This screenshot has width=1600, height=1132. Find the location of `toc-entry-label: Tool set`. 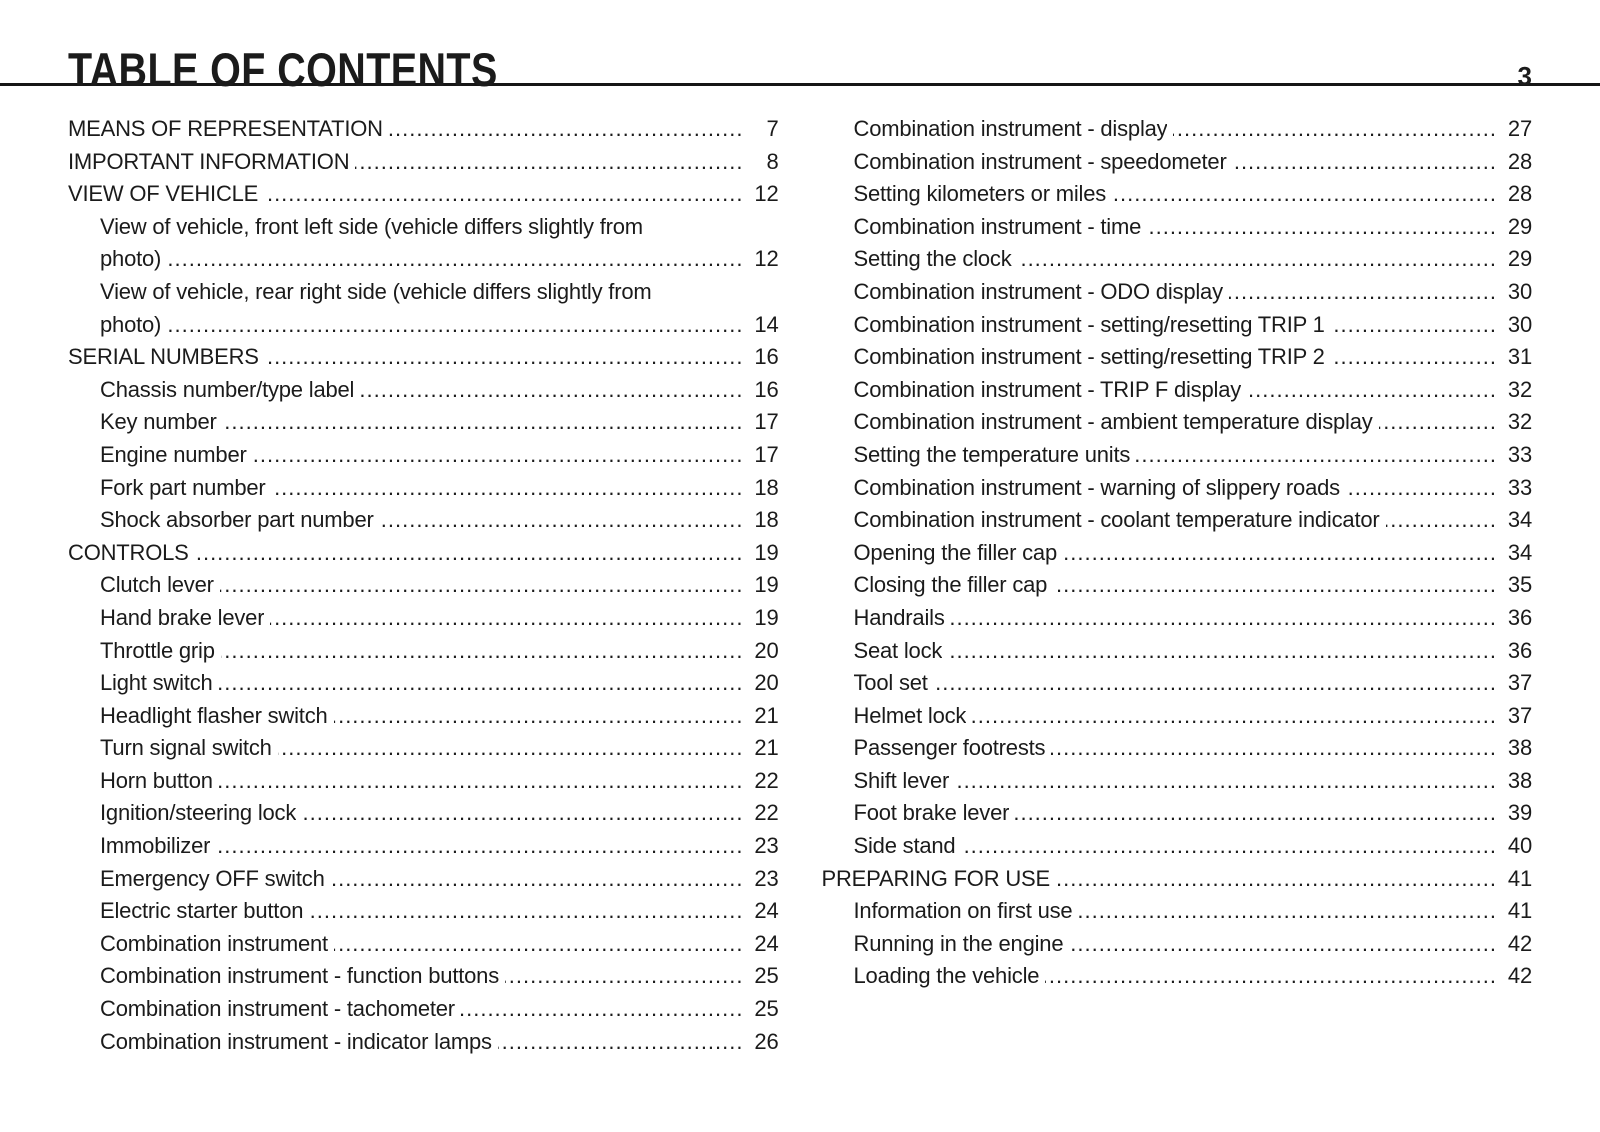

toc-entry-label: Tool set is located at coordinates (890, 683).